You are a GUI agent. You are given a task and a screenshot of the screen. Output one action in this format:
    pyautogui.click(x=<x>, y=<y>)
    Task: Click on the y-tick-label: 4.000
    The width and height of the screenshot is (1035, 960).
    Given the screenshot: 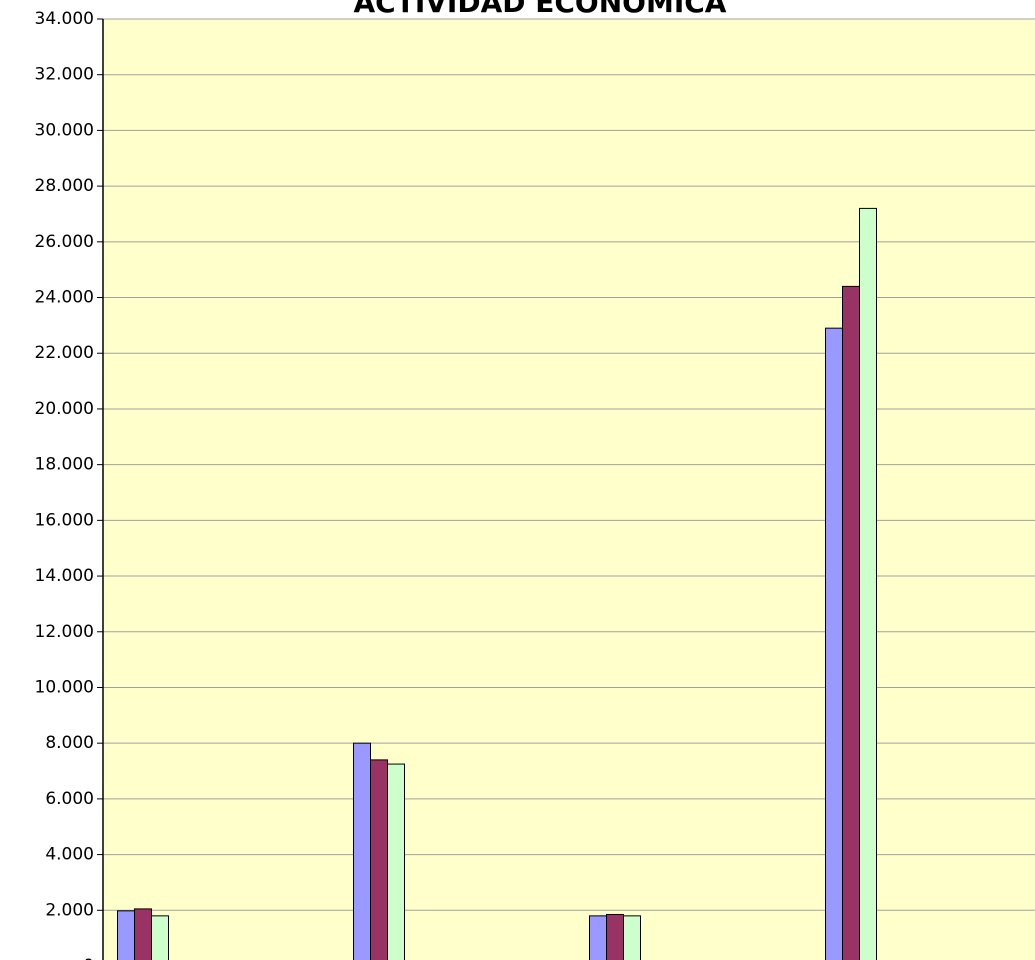 What is the action you would take?
    pyautogui.click(x=69, y=855)
    